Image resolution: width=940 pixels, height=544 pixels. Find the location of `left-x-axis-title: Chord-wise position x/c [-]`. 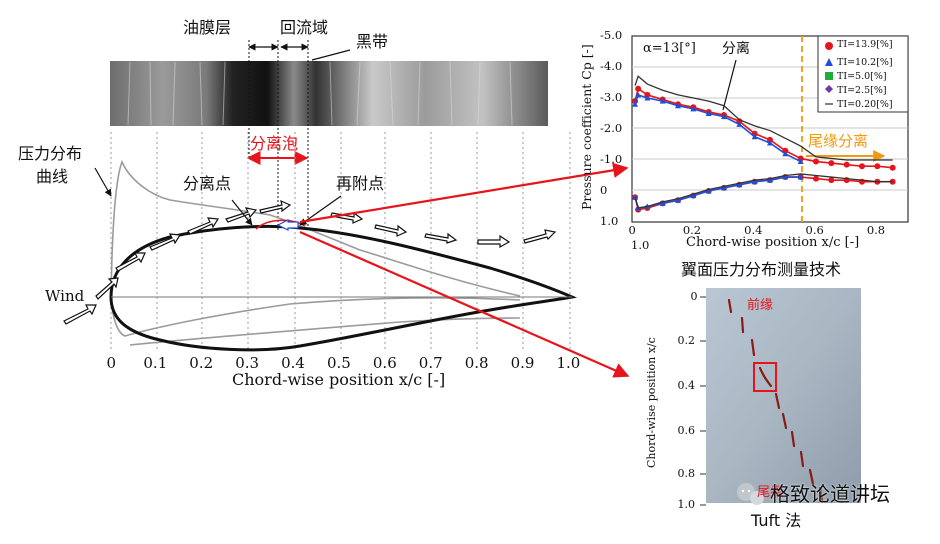

left-x-axis-title: Chord-wise position x/c [-] is located at coordinates (339, 379).